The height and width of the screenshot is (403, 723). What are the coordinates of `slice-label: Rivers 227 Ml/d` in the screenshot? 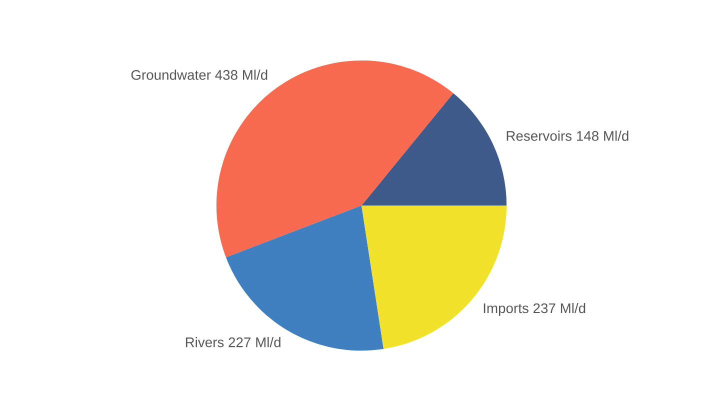 It's located at (233, 342).